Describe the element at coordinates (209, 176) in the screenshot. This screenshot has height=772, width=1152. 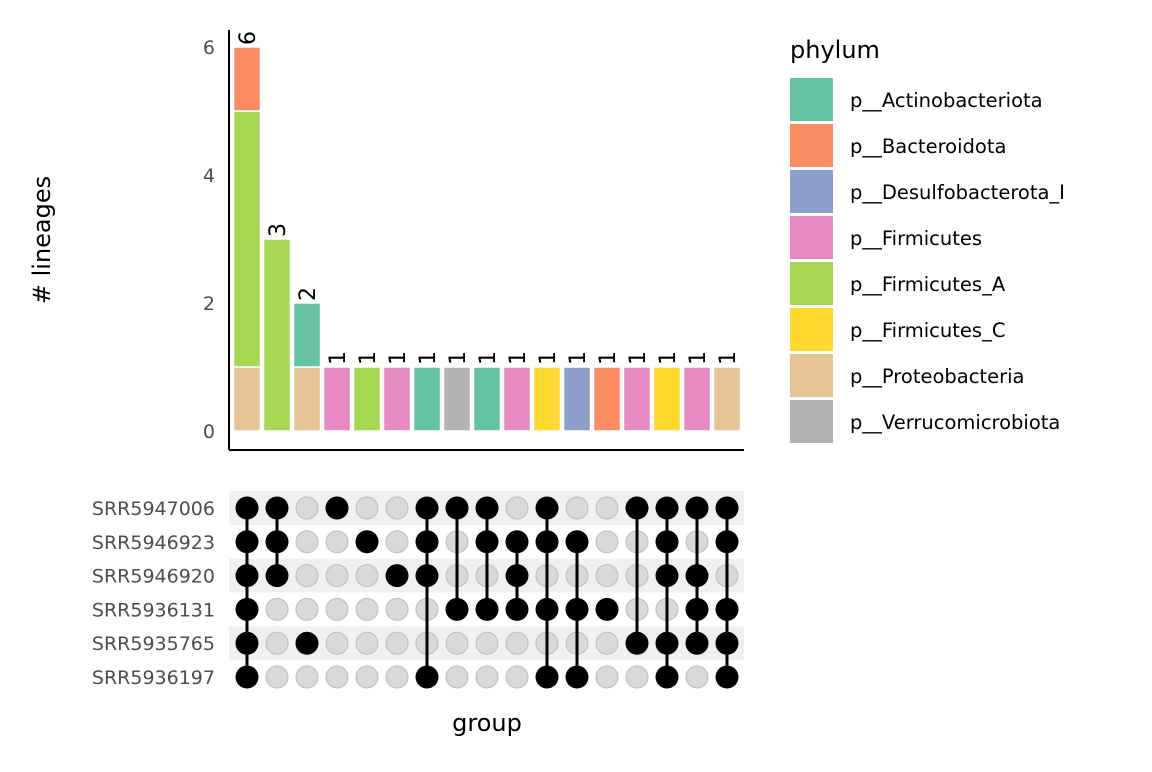
I see `y-tick-label: 4` at that location.